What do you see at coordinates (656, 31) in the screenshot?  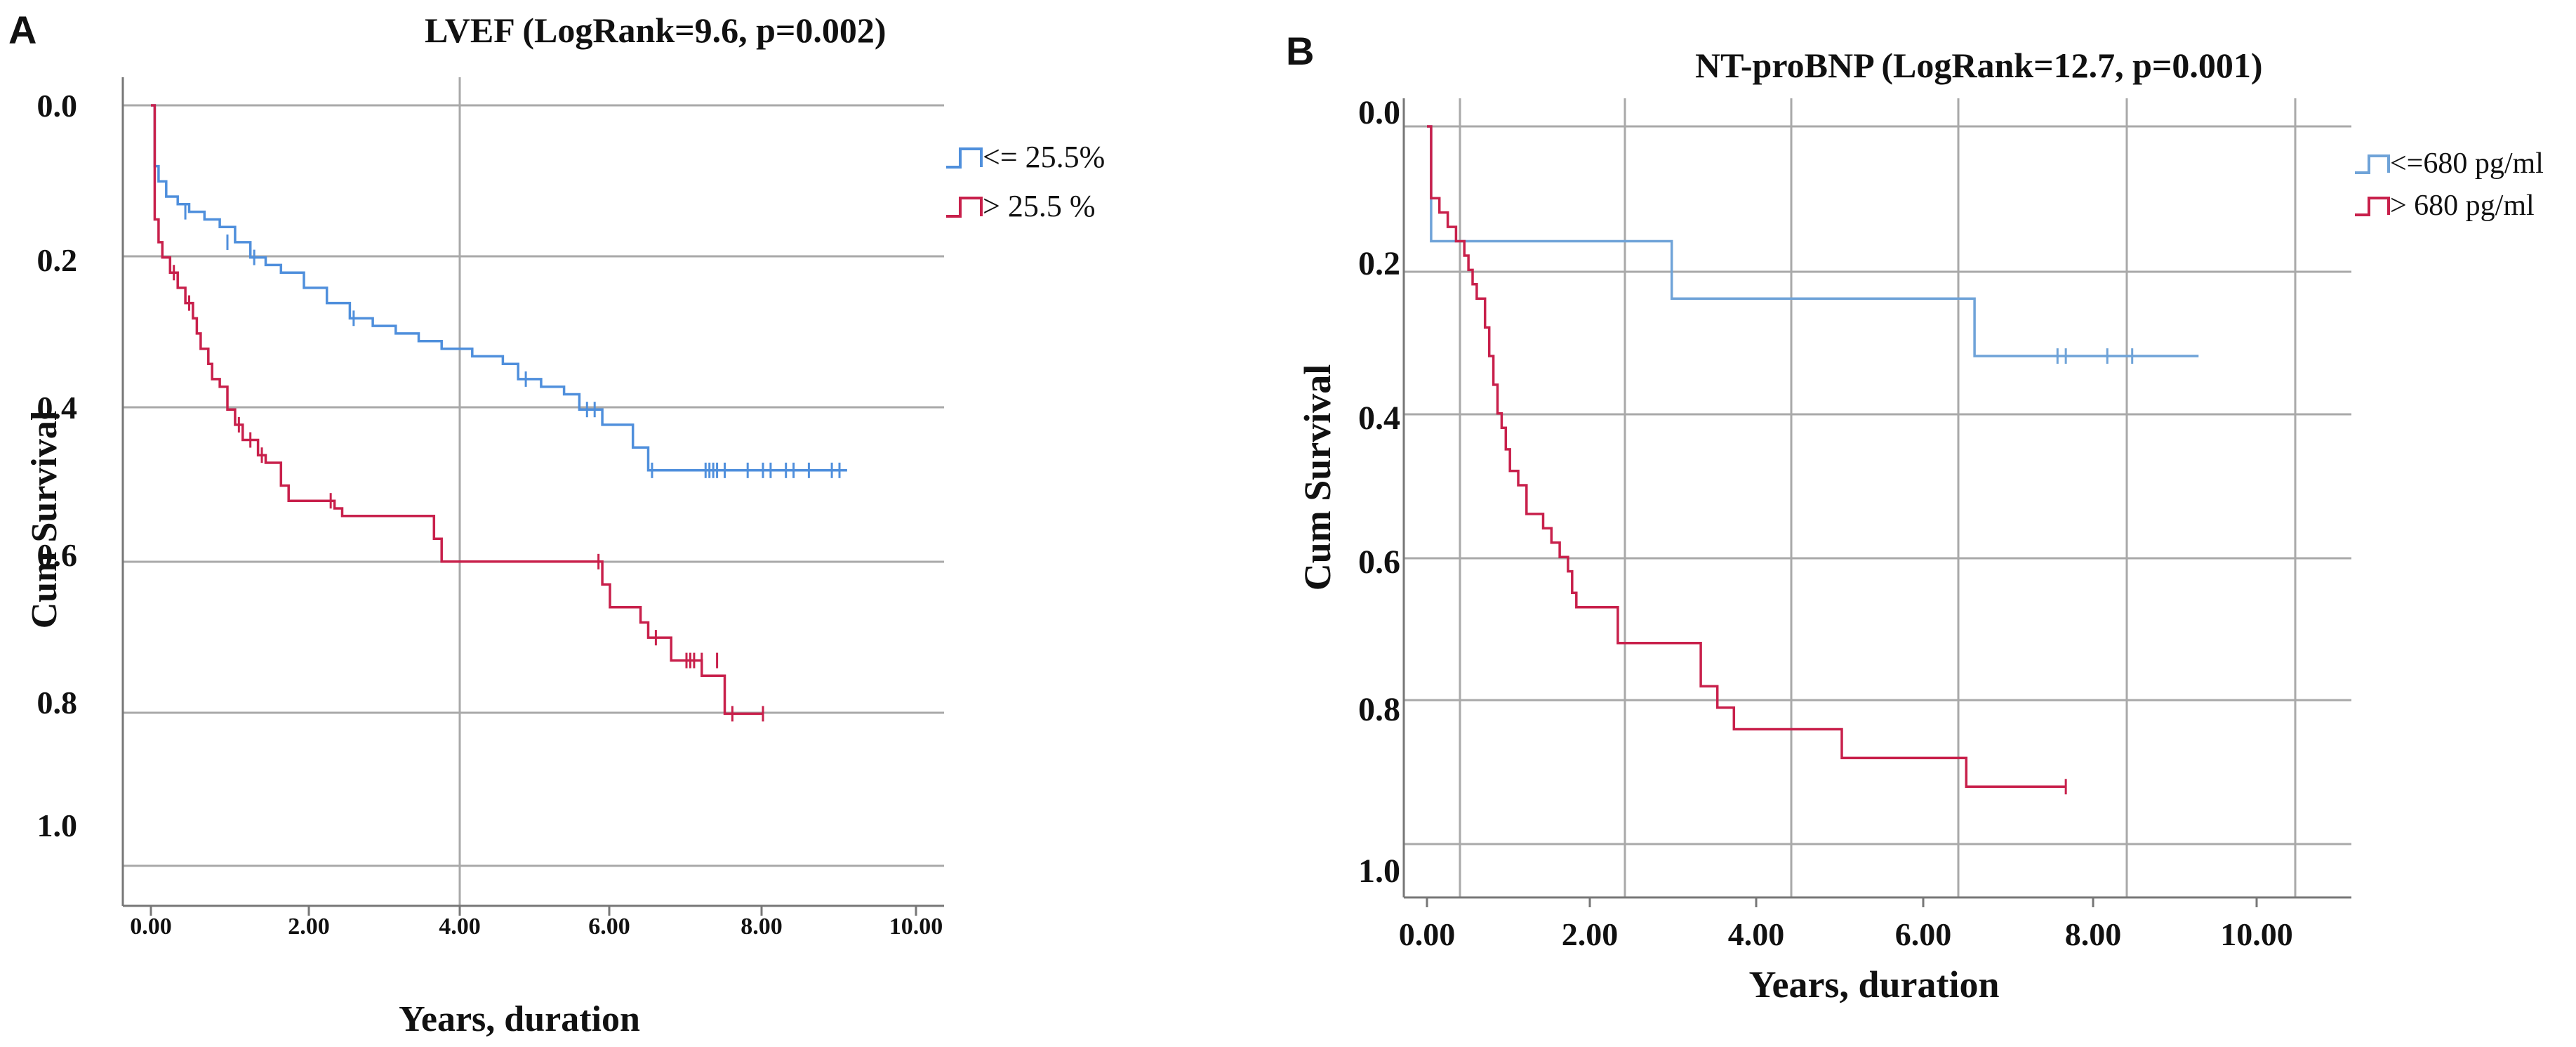 I see `panel-a-title: LVEF (LogRank=9.6, p=0.002)` at bounding box center [656, 31].